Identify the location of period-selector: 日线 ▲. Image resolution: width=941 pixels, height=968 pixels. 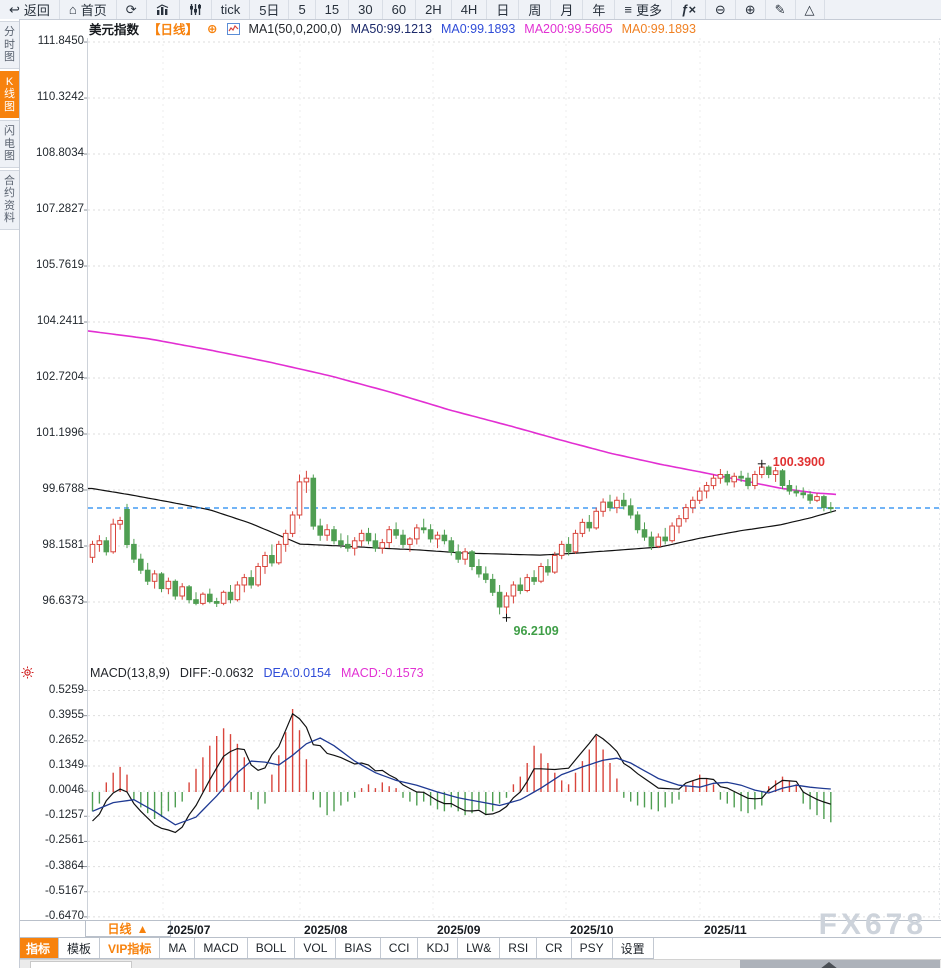
(128, 928).